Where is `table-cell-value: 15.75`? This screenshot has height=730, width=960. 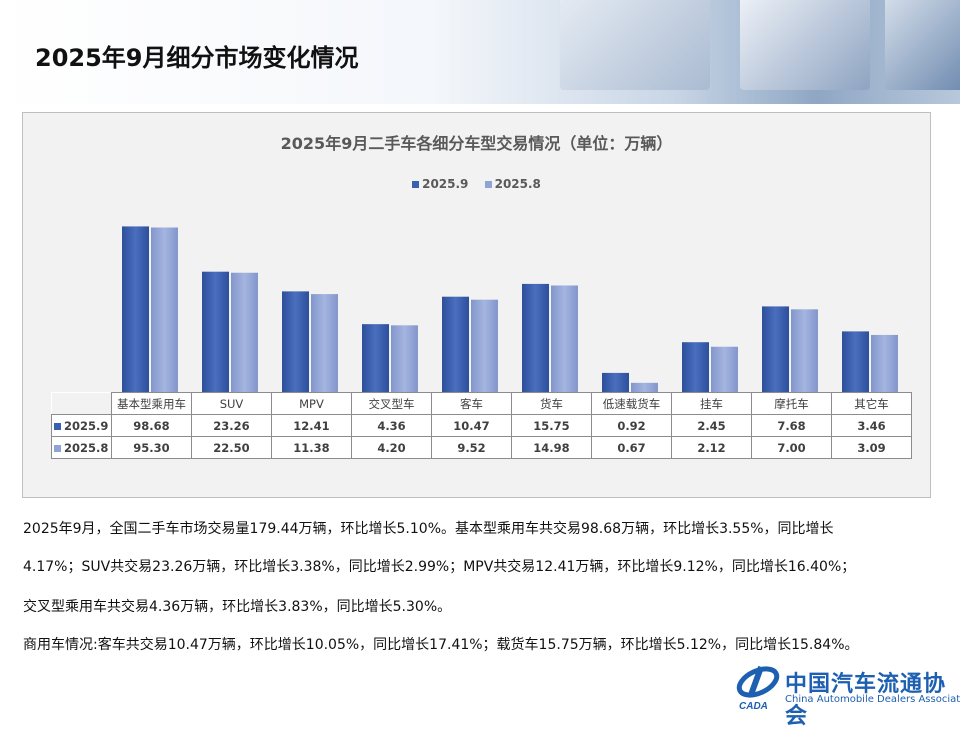 table-cell-value: 15.75 is located at coordinates (551, 425).